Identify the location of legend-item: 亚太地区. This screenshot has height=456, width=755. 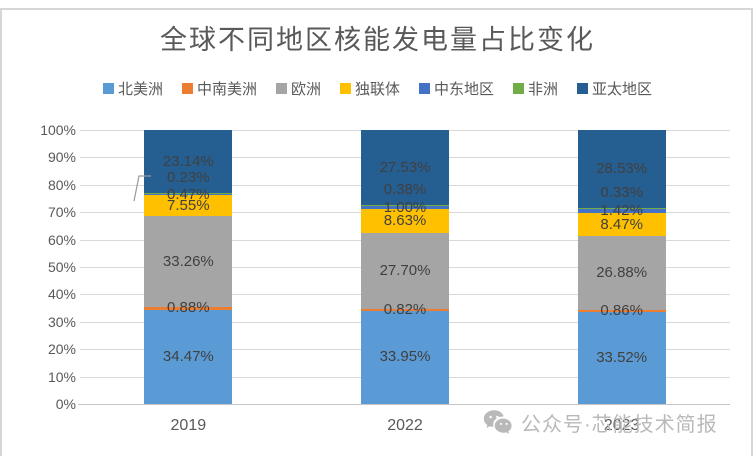
(614, 88).